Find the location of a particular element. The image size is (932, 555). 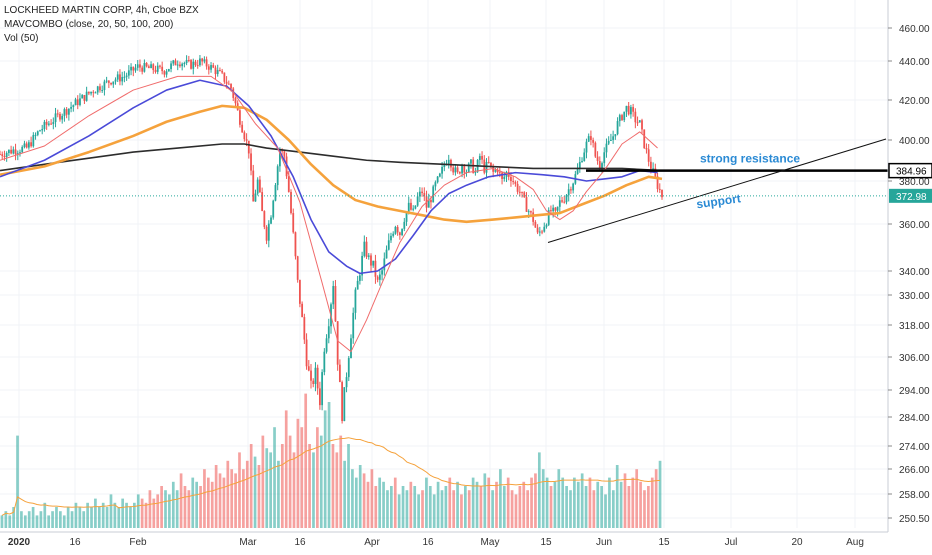

time-tick-label: Apr is located at coordinates (372, 542).